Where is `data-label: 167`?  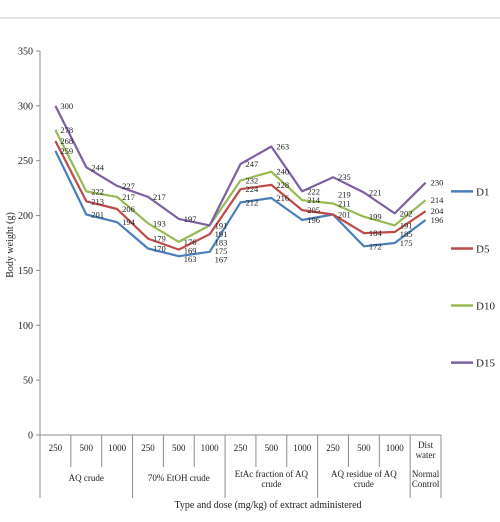 data-label: 167 is located at coordinates (221, 259).